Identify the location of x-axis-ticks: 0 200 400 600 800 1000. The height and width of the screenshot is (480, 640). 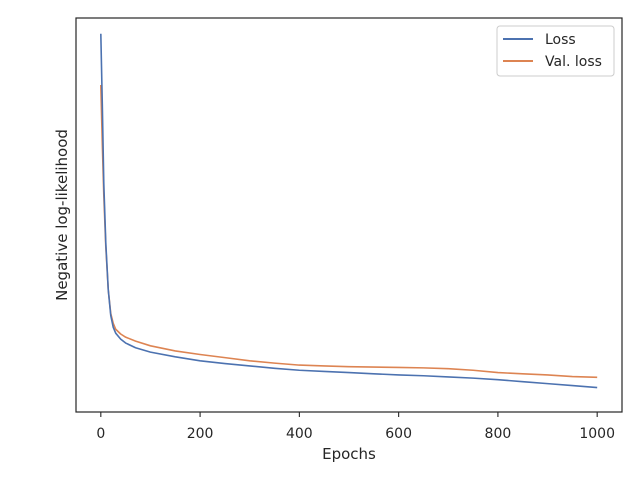
(355, 427).